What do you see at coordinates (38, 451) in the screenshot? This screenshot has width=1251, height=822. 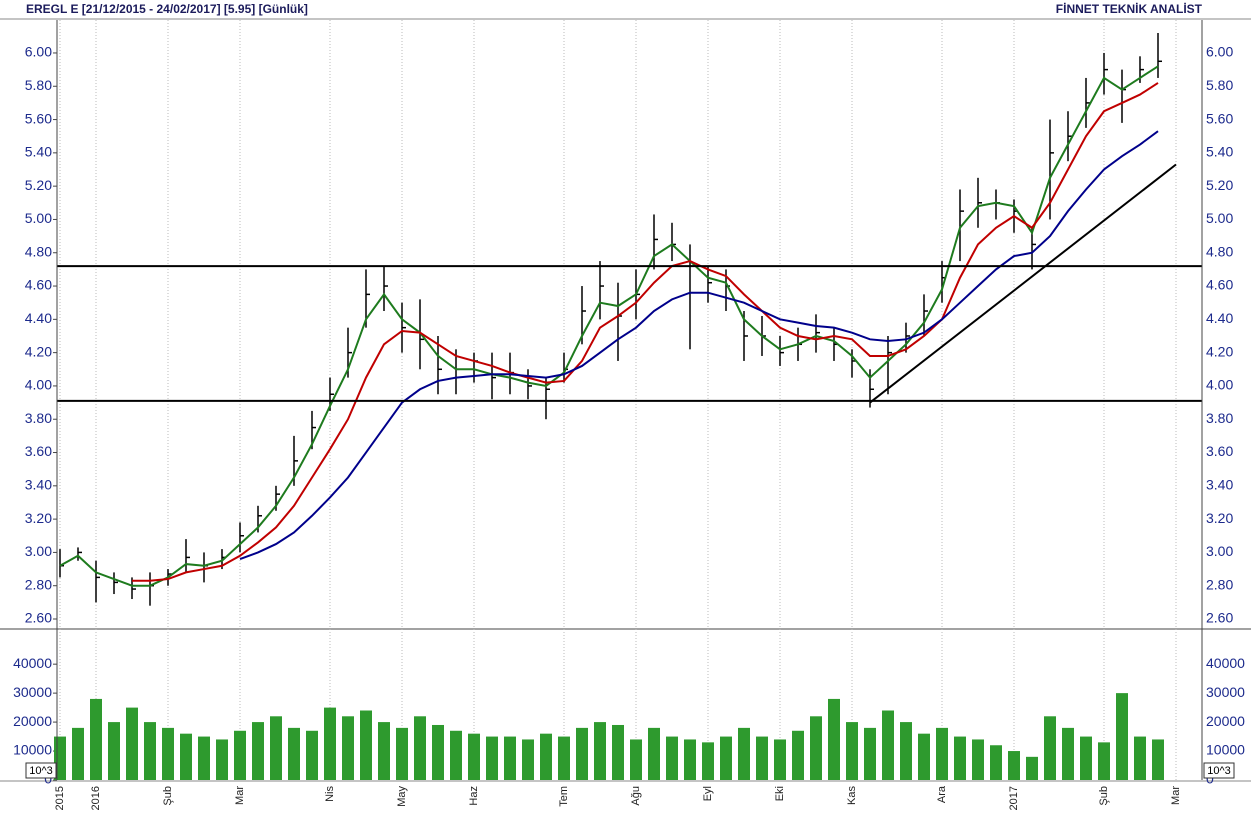 I see `y-tick-label: 3.60` at bounding box center [38, 451].